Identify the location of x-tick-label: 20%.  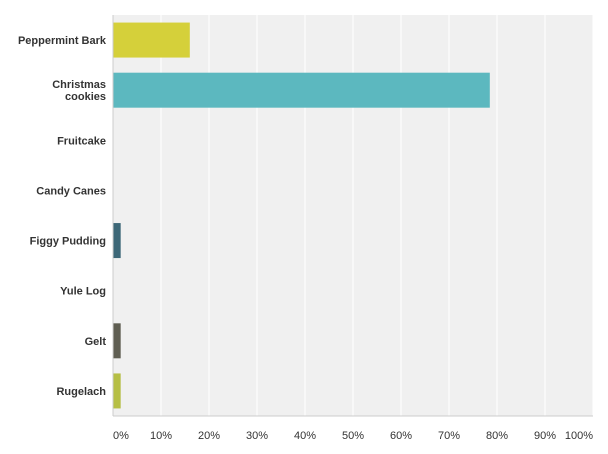
(209, 436).